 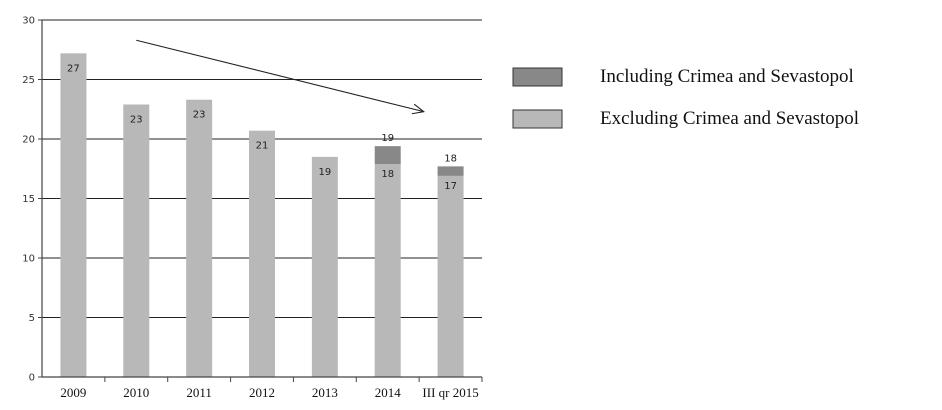 What do you see at coordinates (28, 21) in the screenshot?
I see `y-tick-label: 30` at bounding box center [28, 21].